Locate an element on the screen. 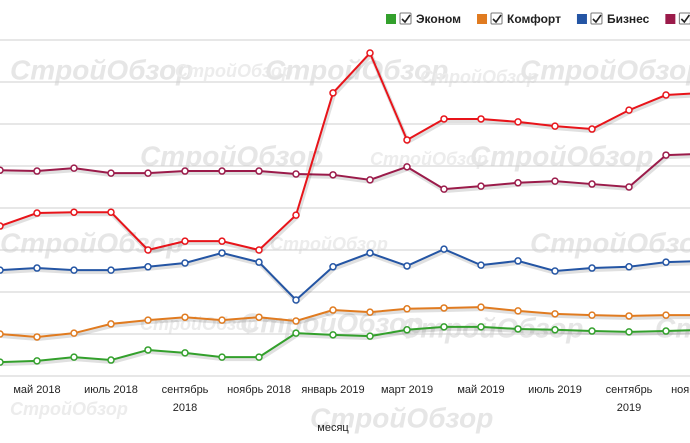 Image resolution: width=690 pixels, height=443 pixels. legend-label: Эконом is located at coordinates (438, 19).